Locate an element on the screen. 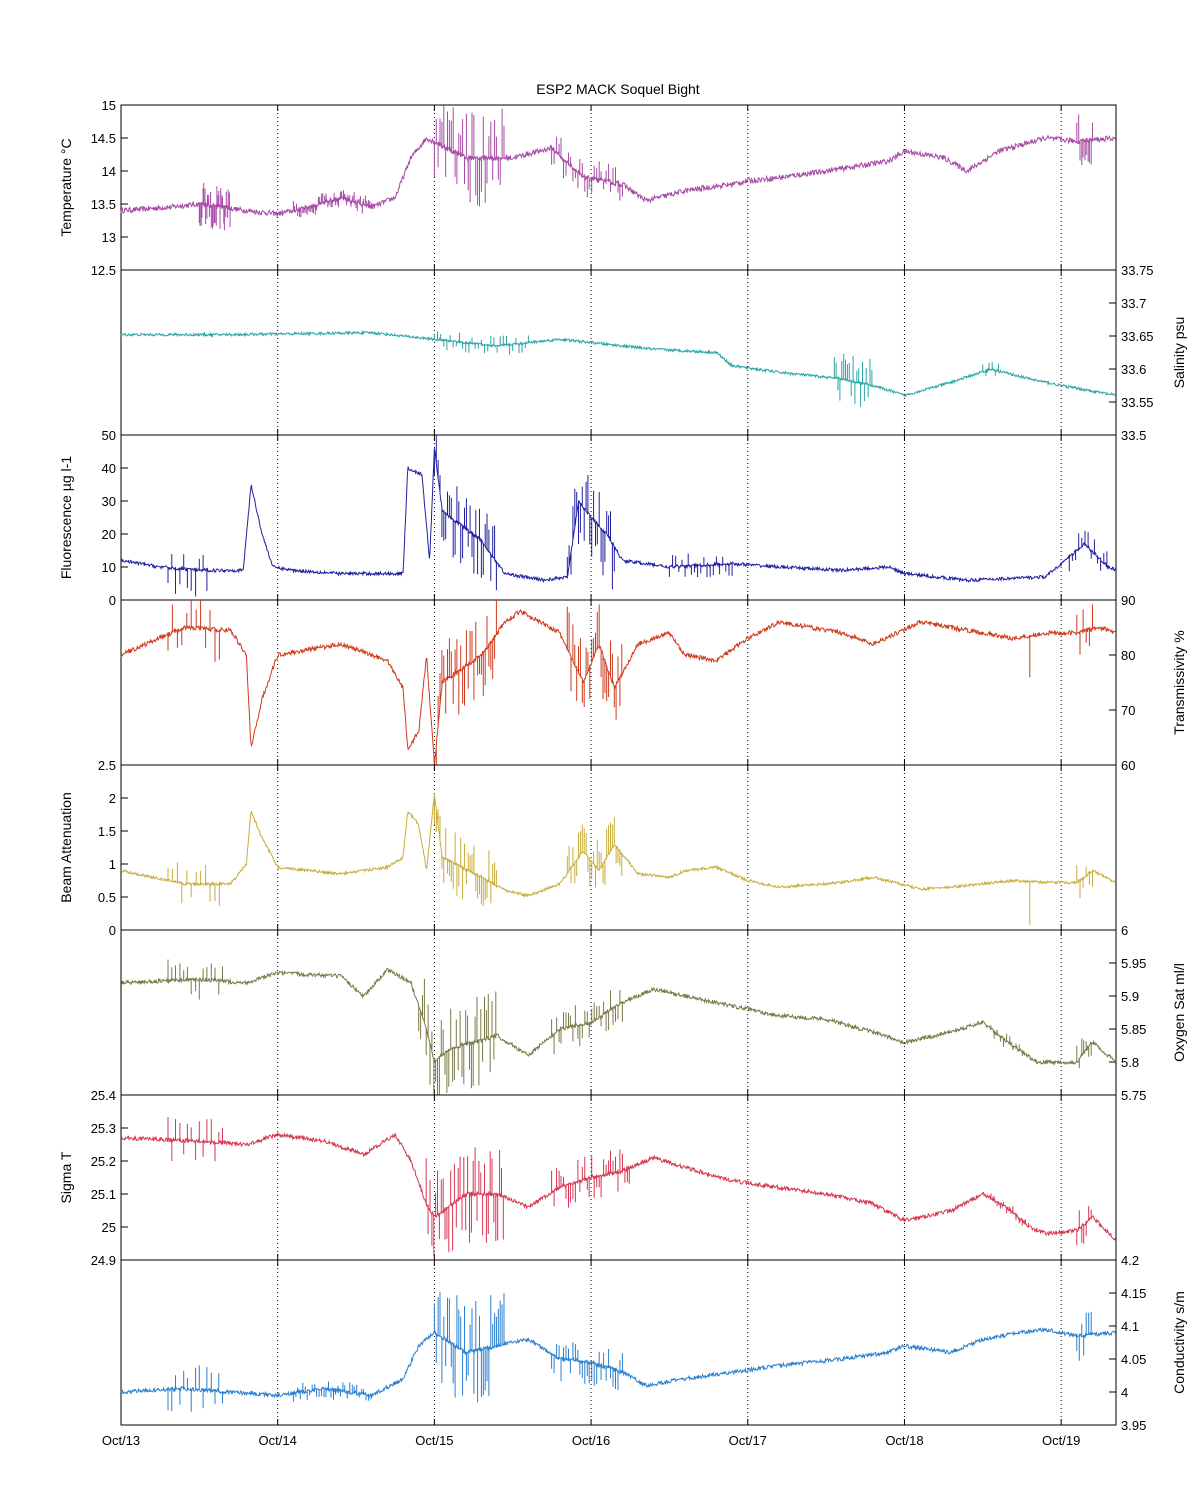 The height and width of the screenshot is (1501, 1200). y-tick-label: 1.5 is located at coordinates (107, 831).